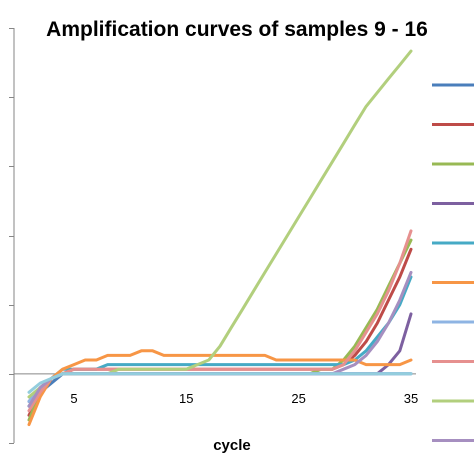 The image size is (474, 474). I want to click on chart-title: Amplification curves of samples 9 - 16, so click(237, 29).